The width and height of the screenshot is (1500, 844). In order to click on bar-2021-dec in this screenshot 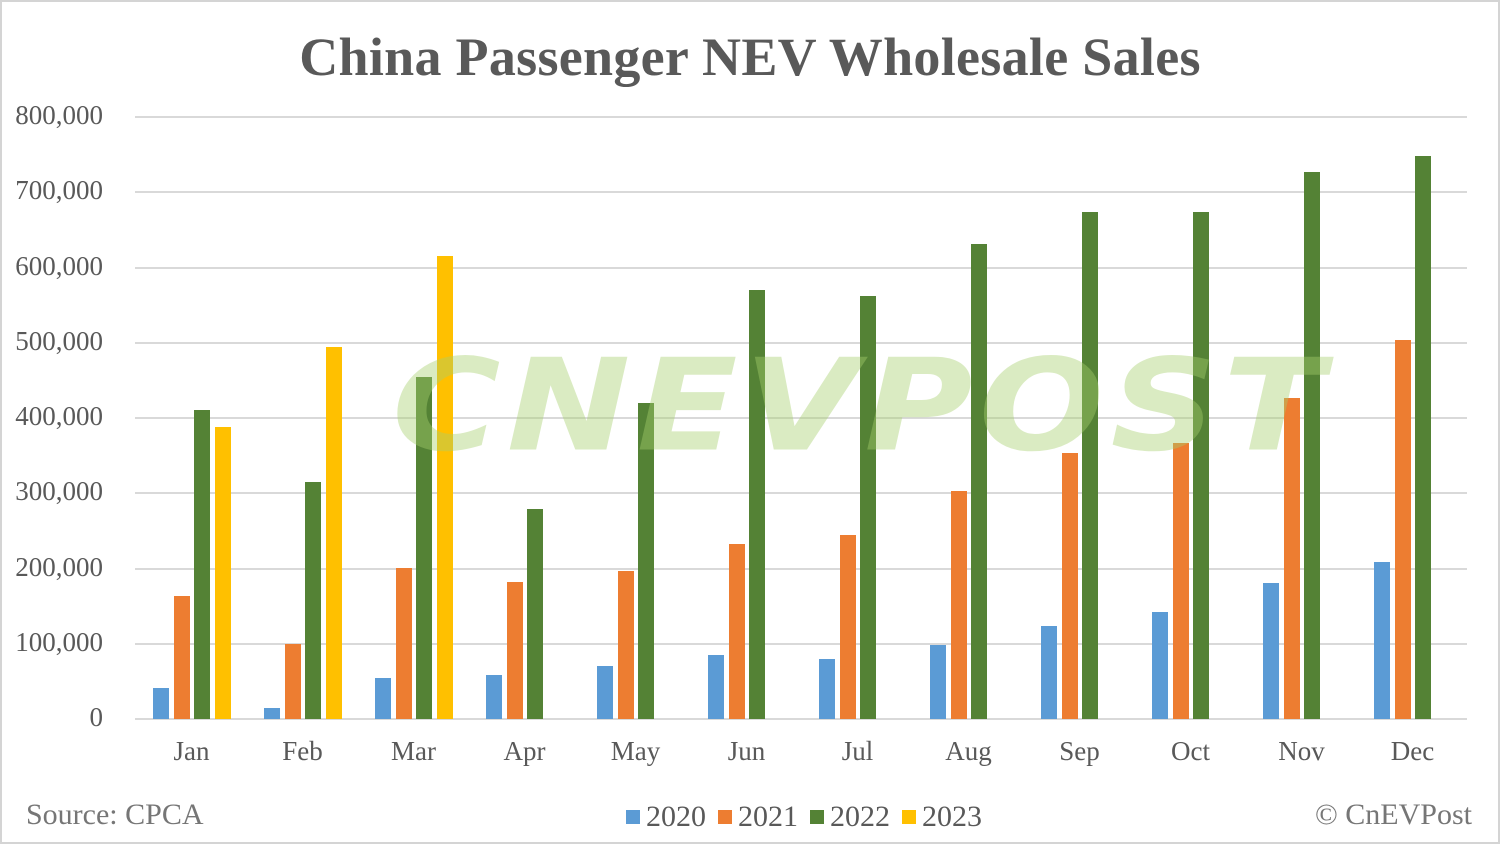, I will do `click(1402, 529)`.